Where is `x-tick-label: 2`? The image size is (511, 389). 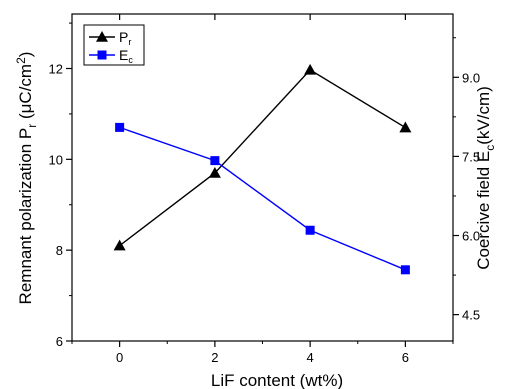 x-tick-label: 2 is located at coordinates (214, 357).